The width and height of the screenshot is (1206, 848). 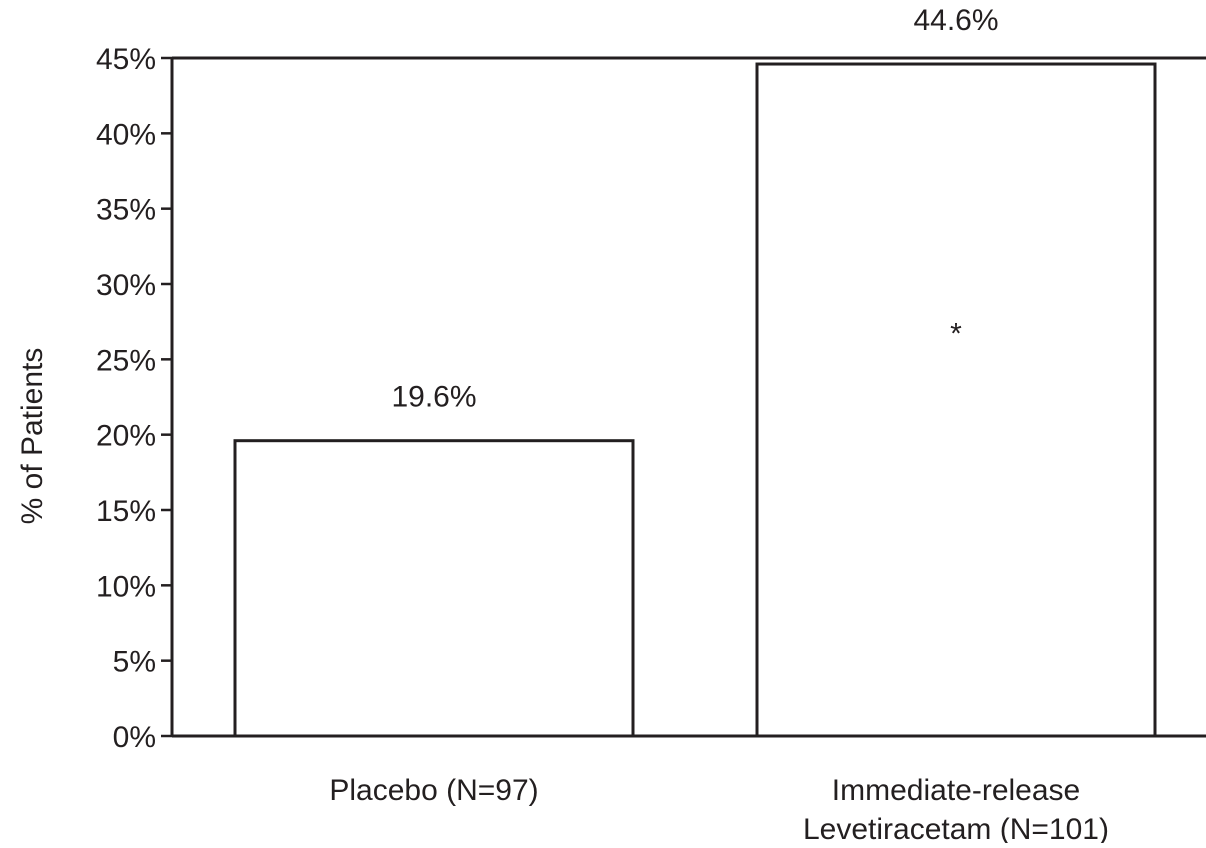 What do you see at coordinates (433, 397) in the screenshot?
I see `bar-data-label: 19.6%` at bounding box center [433, 397].